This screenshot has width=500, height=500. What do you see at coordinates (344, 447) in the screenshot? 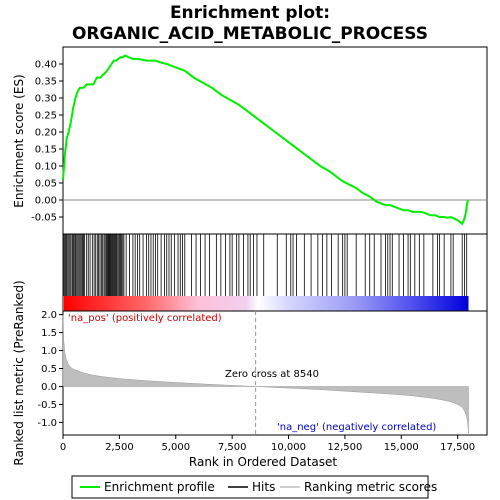
I see `x-tick-label: 12,500` at bounding box center [344, 447].